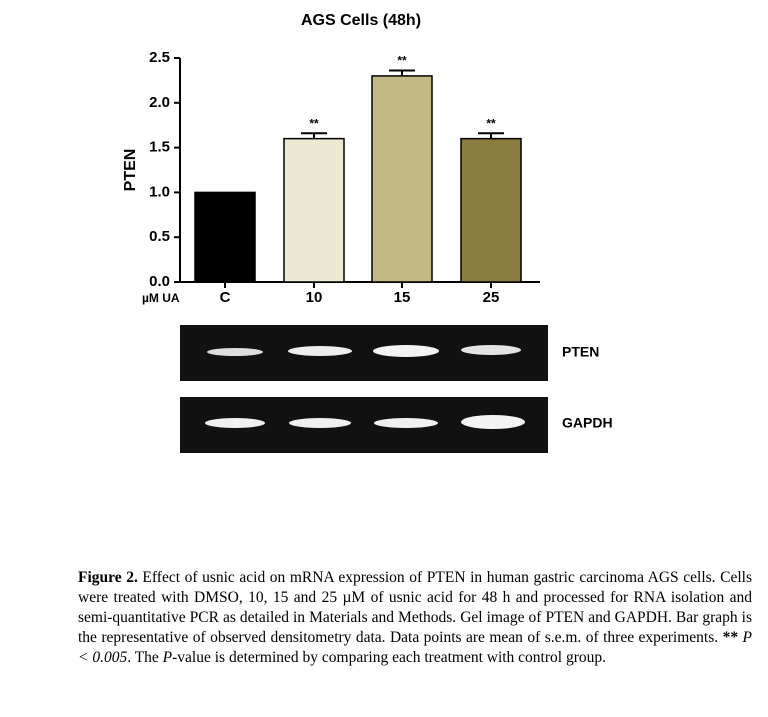  Describe the element at coordinates (730, 637) in the screenshot. I see `caption-stars: **` at that location.